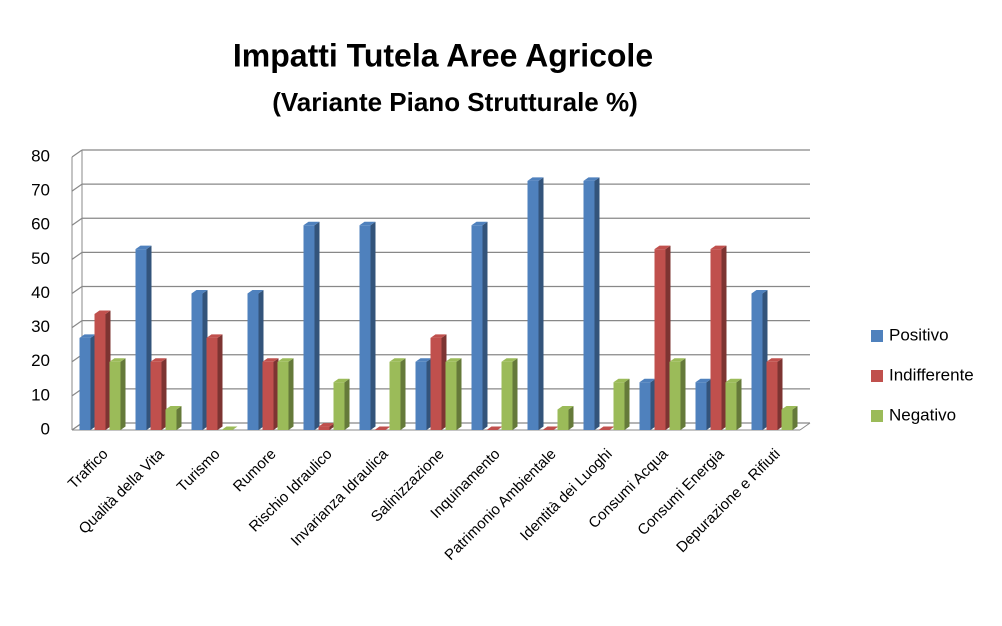 The width and height of the screenshot is (1002, 626). I want to click on chart-subtitle: (Variante Piano Strutturale %), so click(455, 102).